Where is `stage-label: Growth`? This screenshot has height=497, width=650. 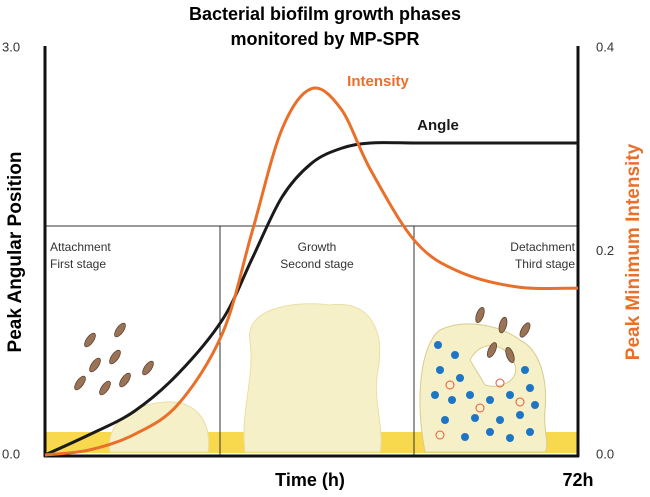 stage-label: Growth is located at coordinates (317, 247).